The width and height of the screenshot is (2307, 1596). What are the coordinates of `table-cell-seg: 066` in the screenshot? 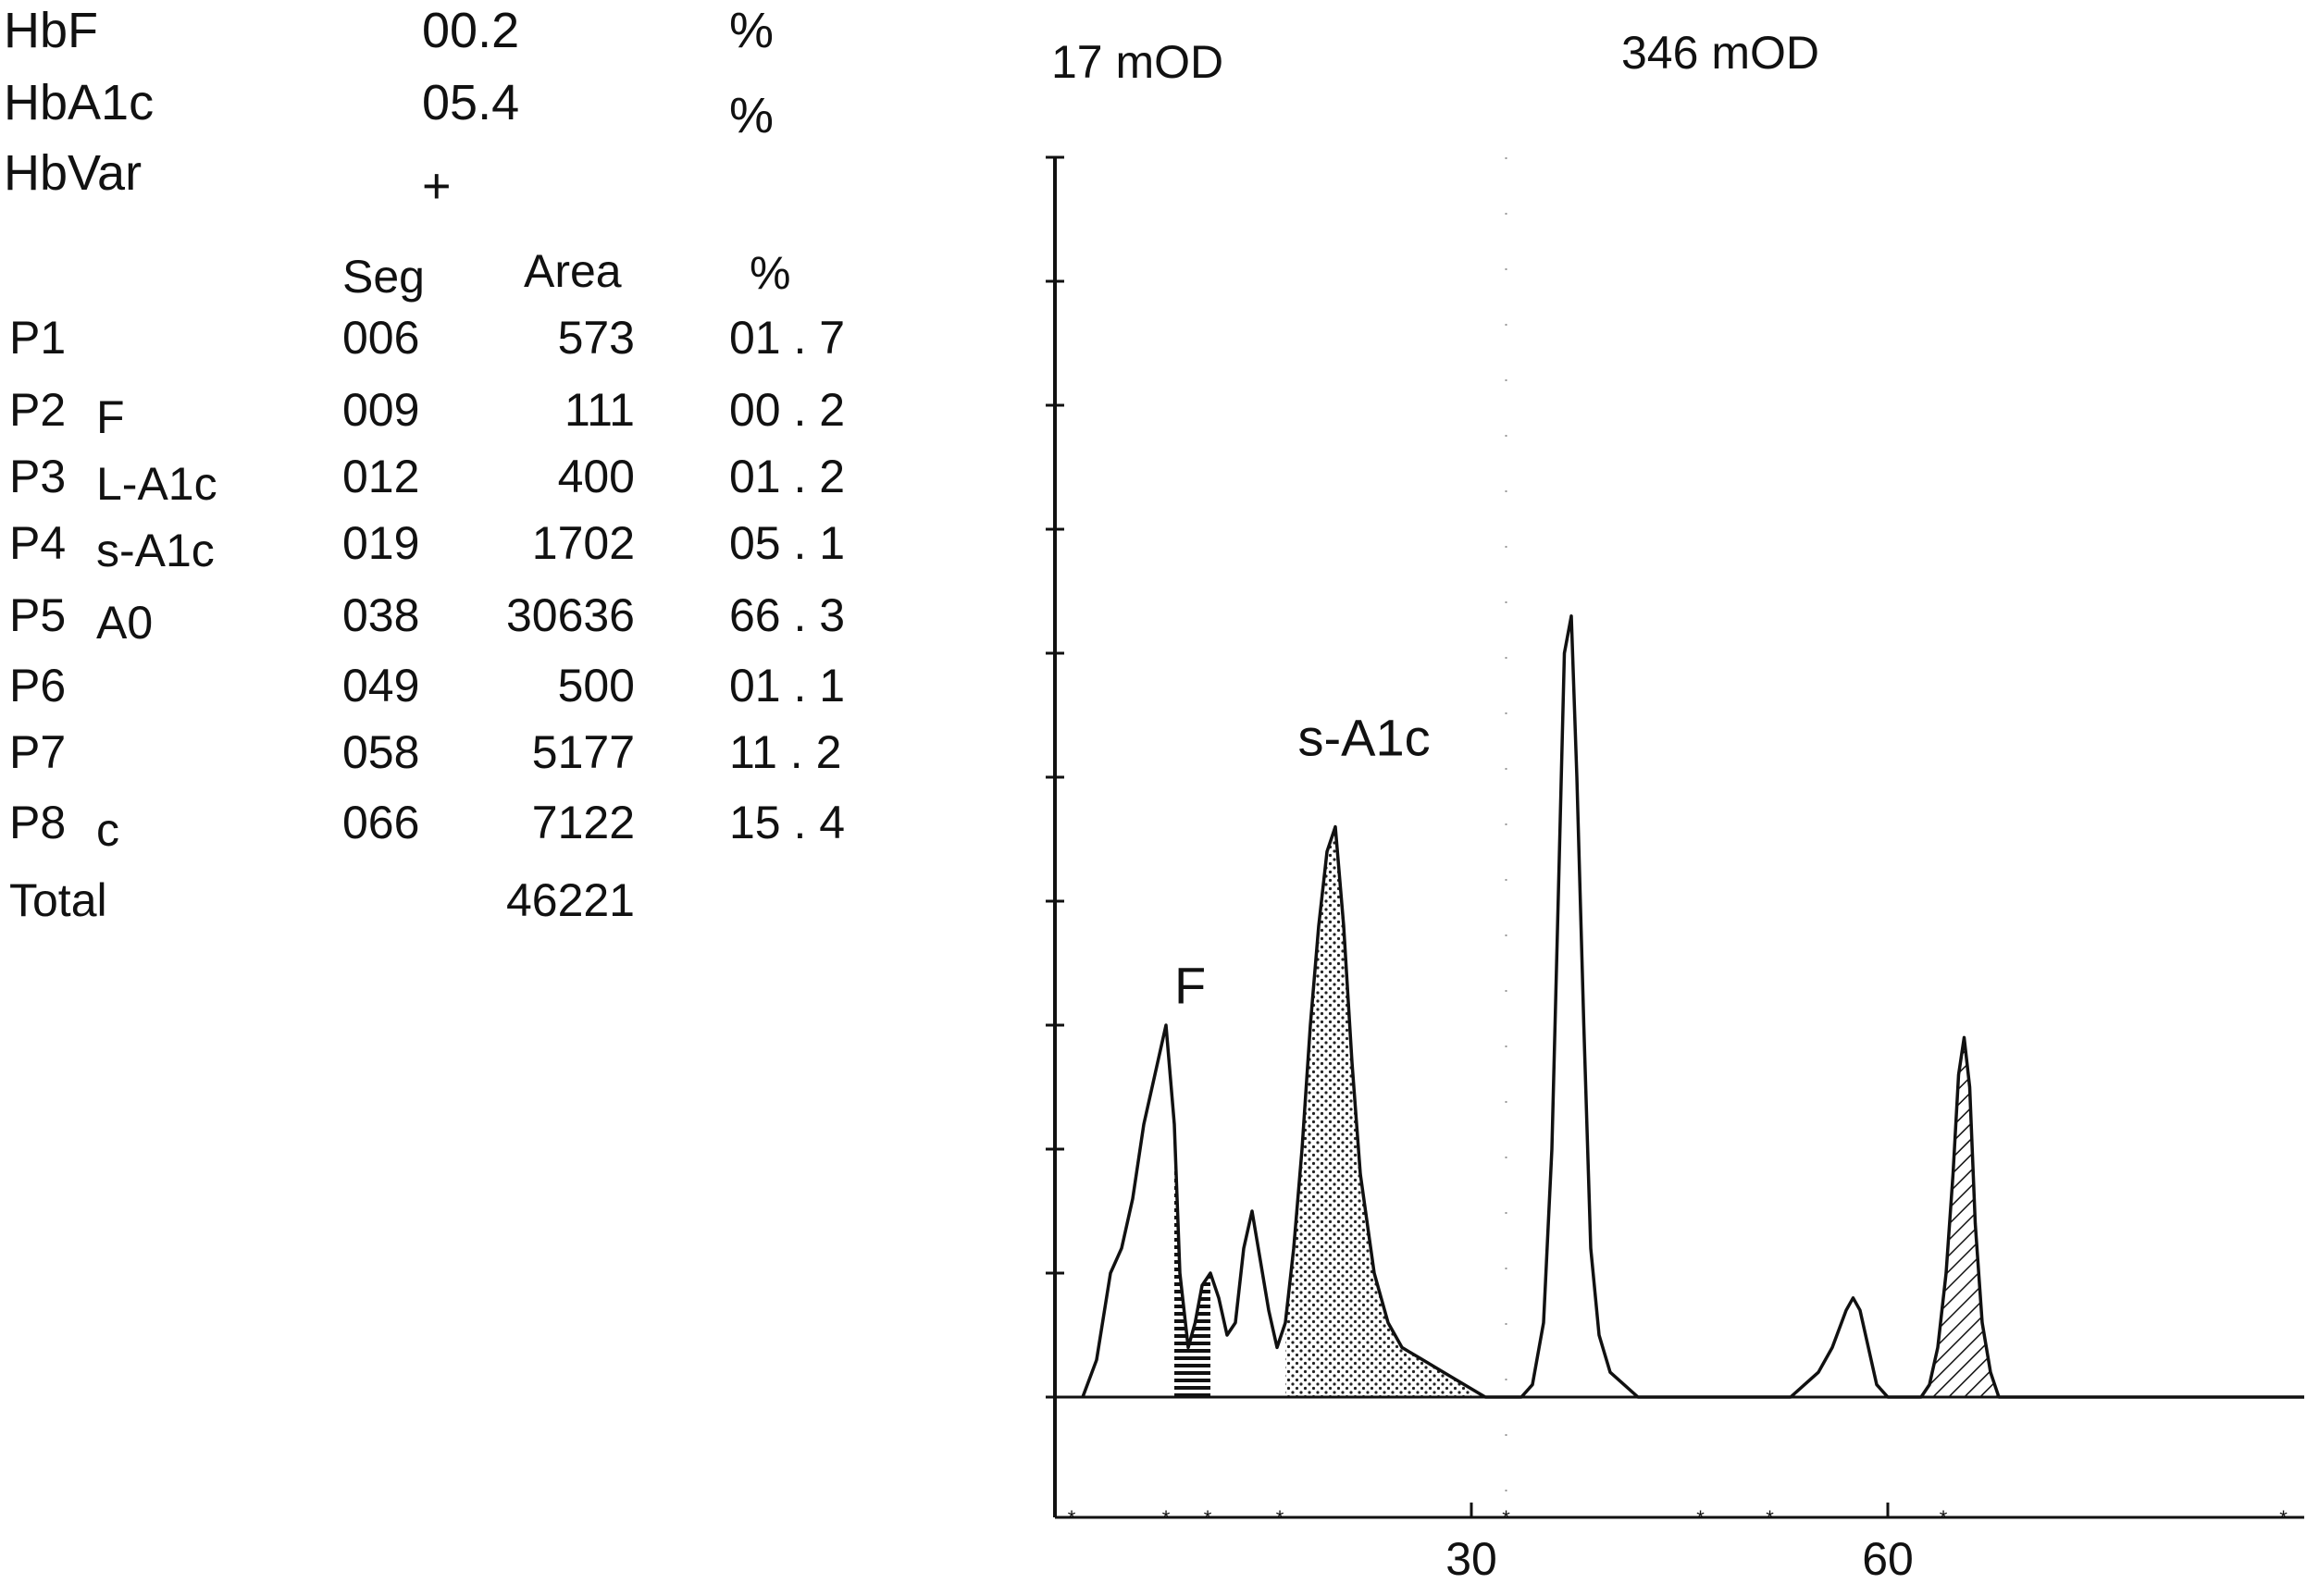 It's located at (381, 822).